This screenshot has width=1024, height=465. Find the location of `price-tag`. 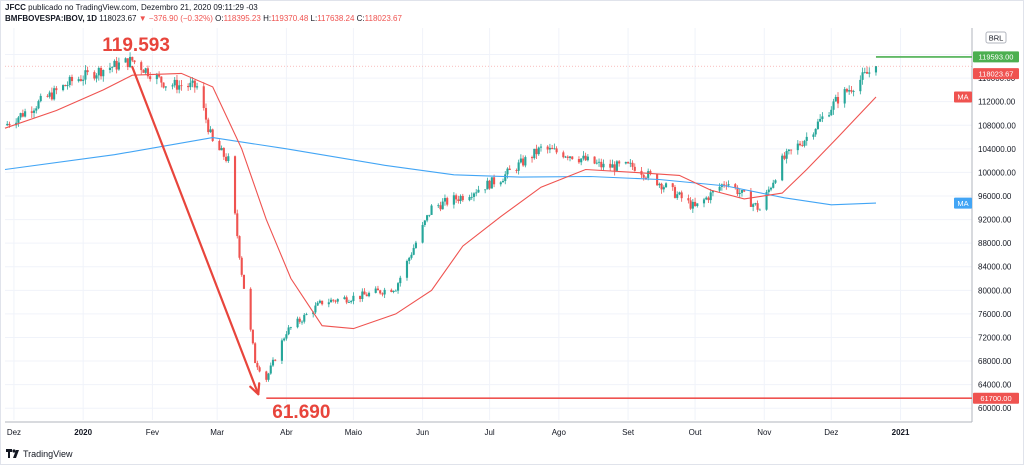

price-tag is located at coordinates (963, 203).